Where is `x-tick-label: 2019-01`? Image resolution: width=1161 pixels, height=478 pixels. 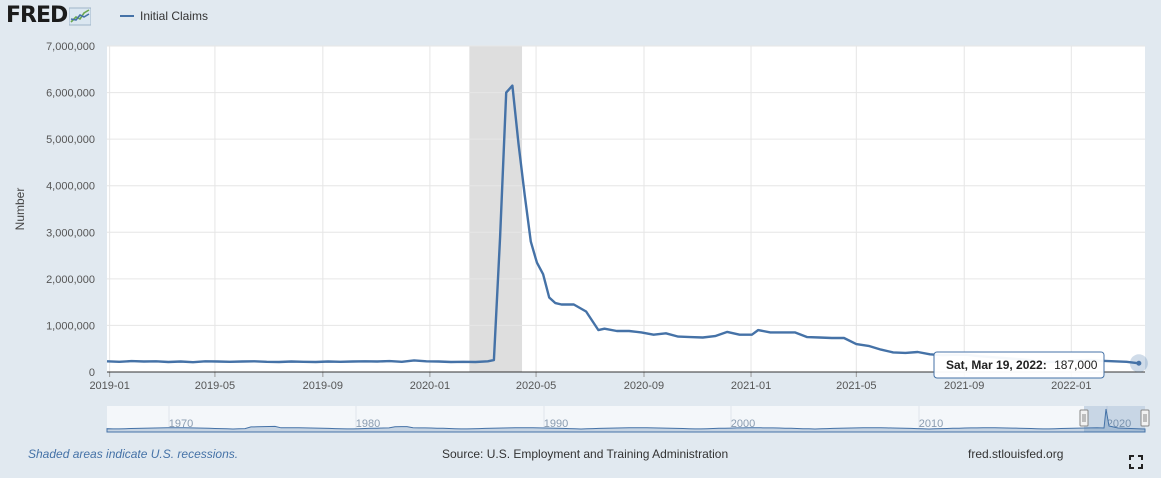 x-tick-label: 2019-01 is located at coordinates (109, 386).